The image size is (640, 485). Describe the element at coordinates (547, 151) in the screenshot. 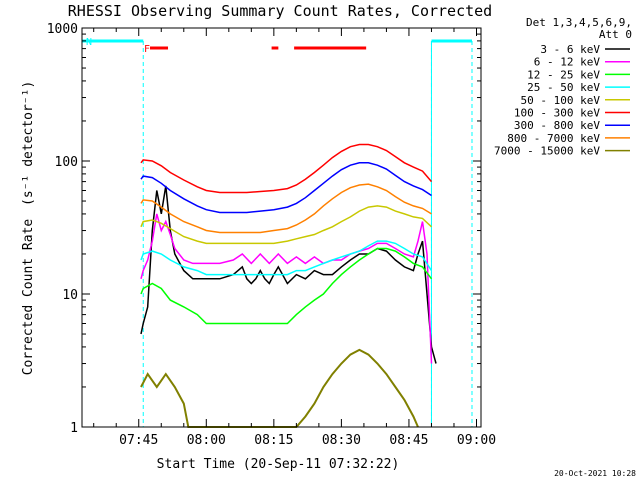

I see `legend-label: 7000 - 15000 keV` at that location.